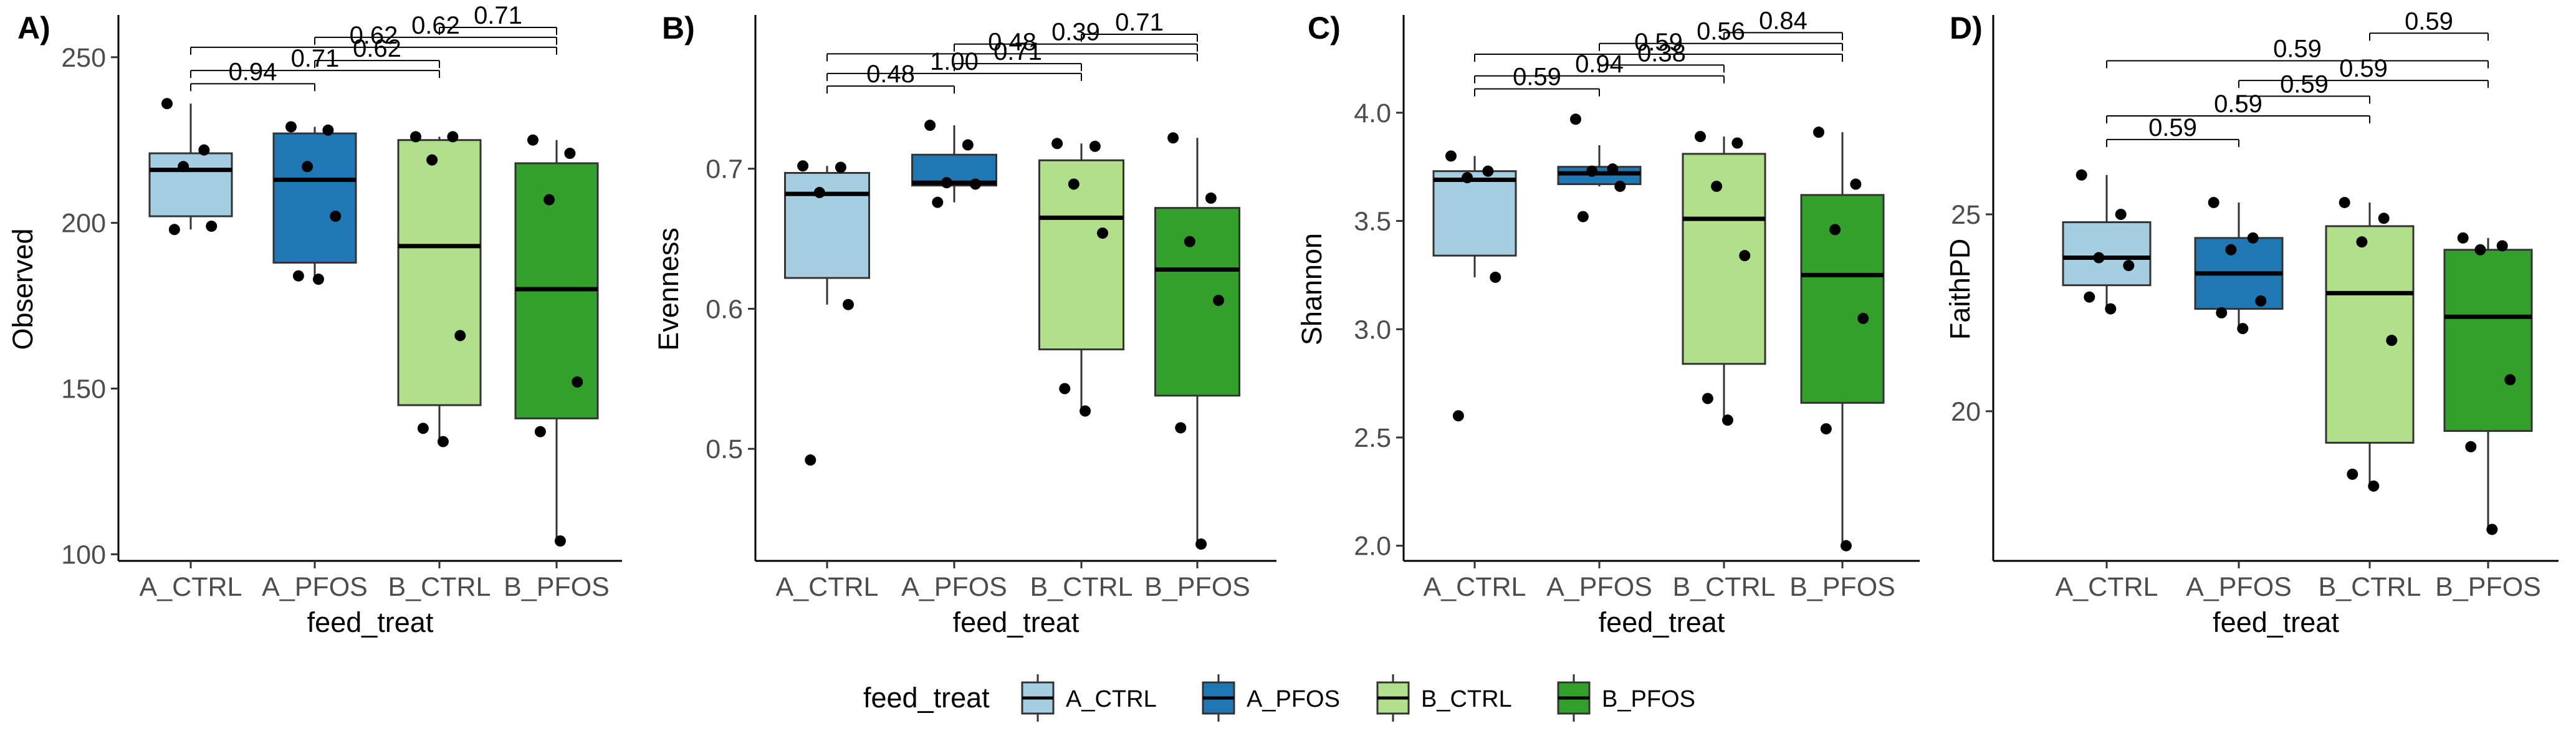 This screenshot has height=736, width=2576. What do you see at coordinates (436, 25) in the screenshot?
I see `p-value-label: 0.62` at bounding box center [436, 25].